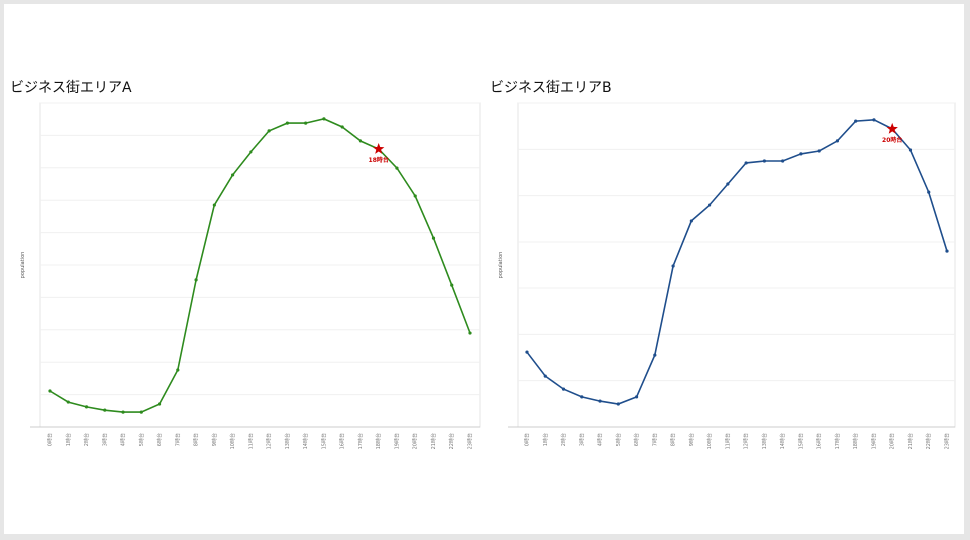 The width and height of the screenshot is (970, 540). What do you see at coordinates (269, 441) in the screenshot?
I see `x-tick-label: 12時台` at bounding box center [269, 441].